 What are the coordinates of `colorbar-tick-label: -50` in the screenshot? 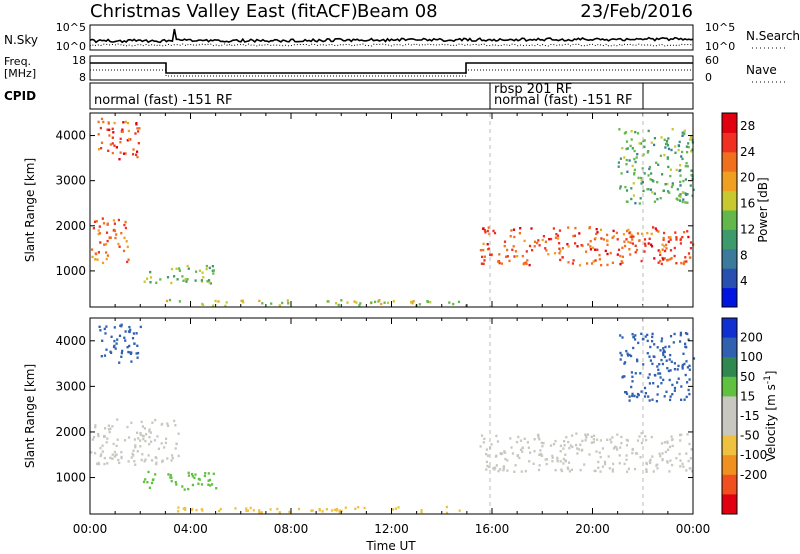 It's located at (750, 436).